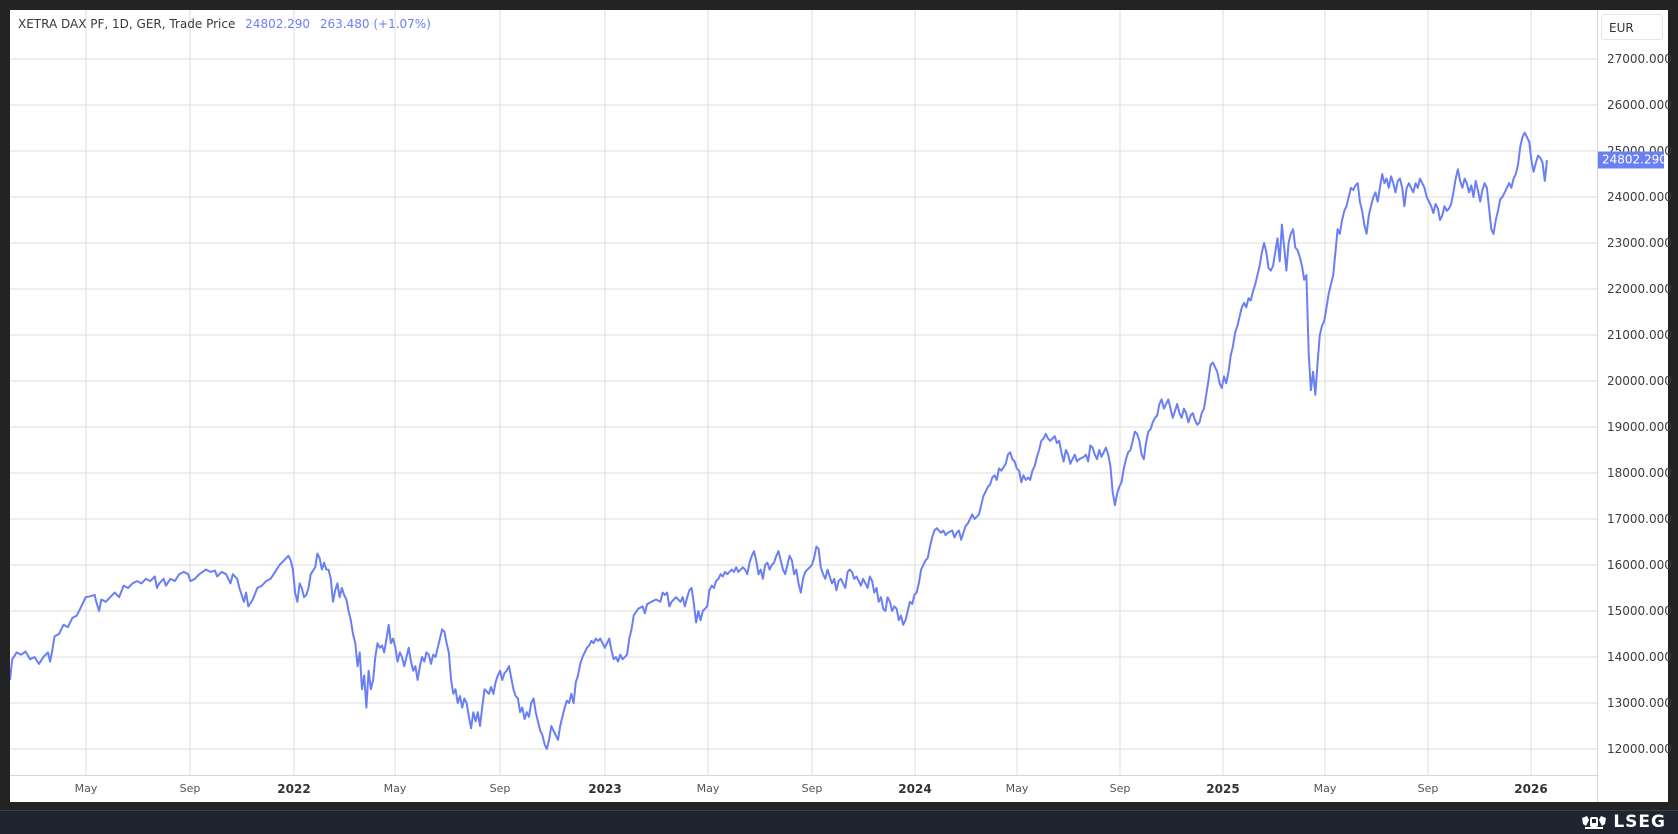 Image resolution: width=1678 pixels, height=834 pixels. I want to click on last-price-tag: 24802.290, so click(1632, 160).